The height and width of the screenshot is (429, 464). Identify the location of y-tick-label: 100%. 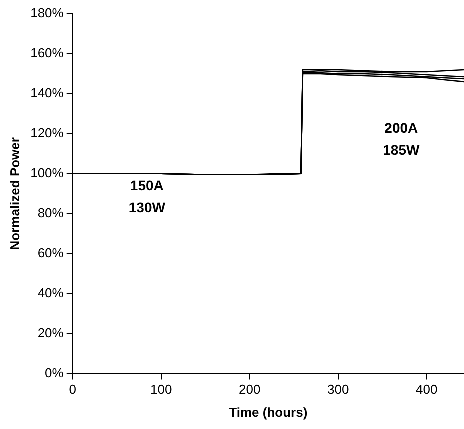
(47, 172).